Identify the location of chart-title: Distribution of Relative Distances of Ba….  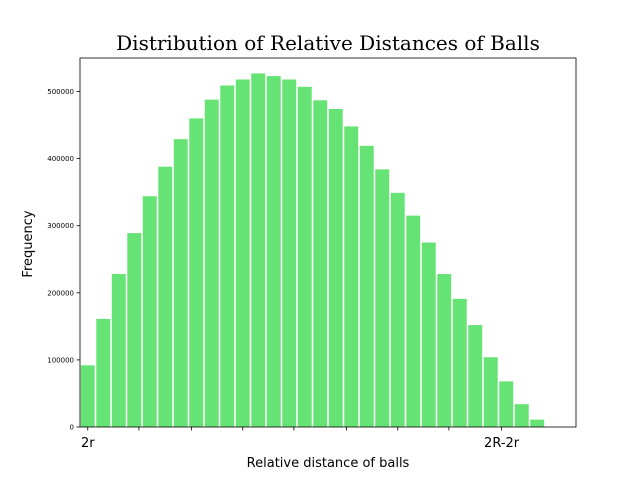
(328, 43).